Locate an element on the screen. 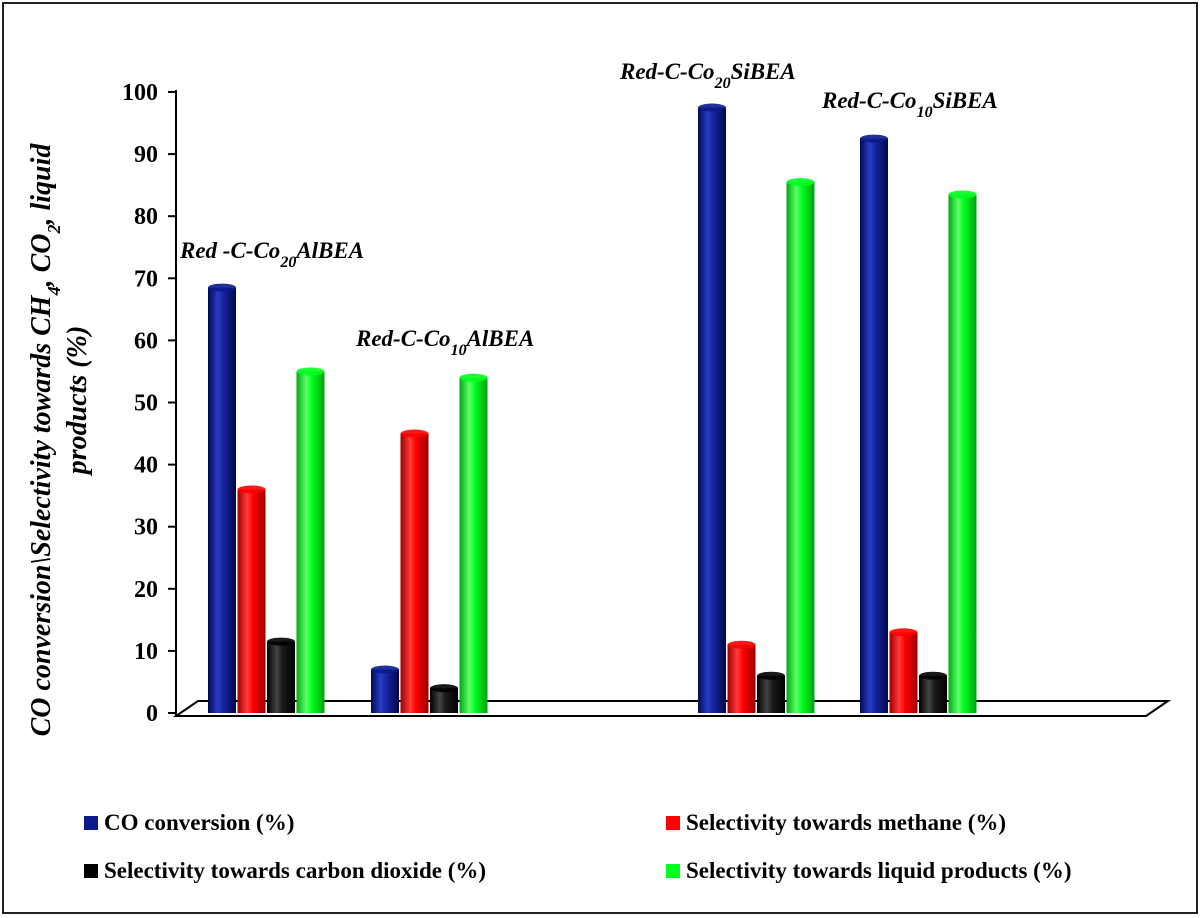 The height and width of the screenshot is (918, 1202). y-tick-label: 10 is located at coordinates (146, 652).